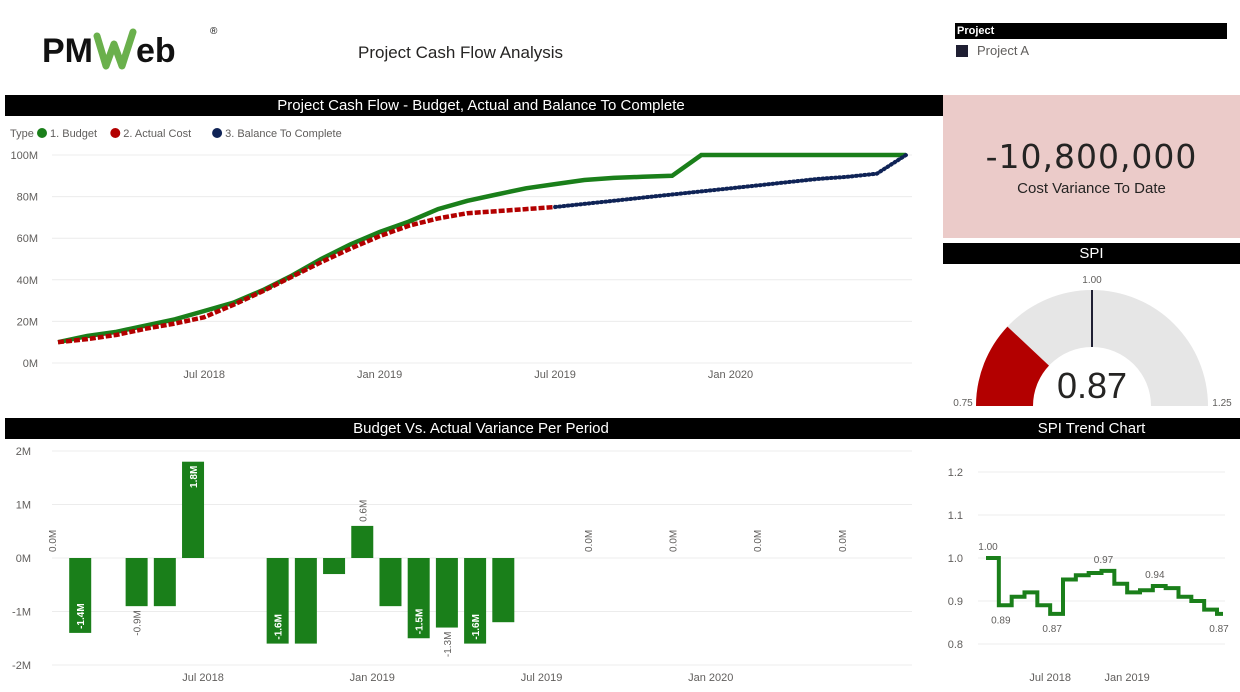  Describe the element at coordinates (81, 616) in the screenshot. I see `bar-data-label: -1.4M` at that location.